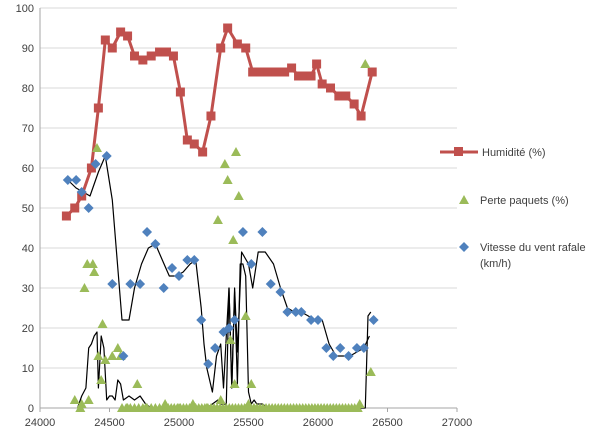  Describe the element at coordinates (533, 248) in the screenshot. I see `legend-gust-label-line1: Vitesse du vent rafale` at that location.